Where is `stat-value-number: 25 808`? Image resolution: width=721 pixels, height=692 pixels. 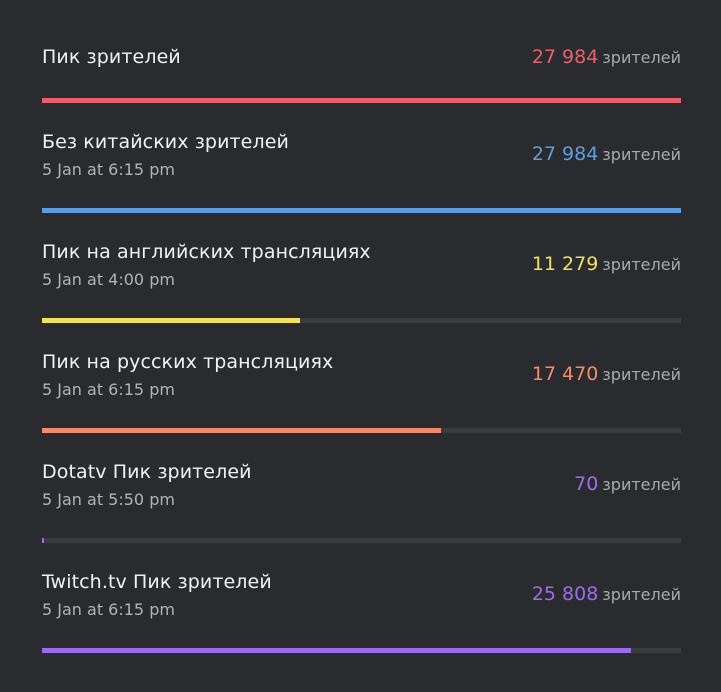
stat-value-number: 25 808 is located at coordinates (565, 594).